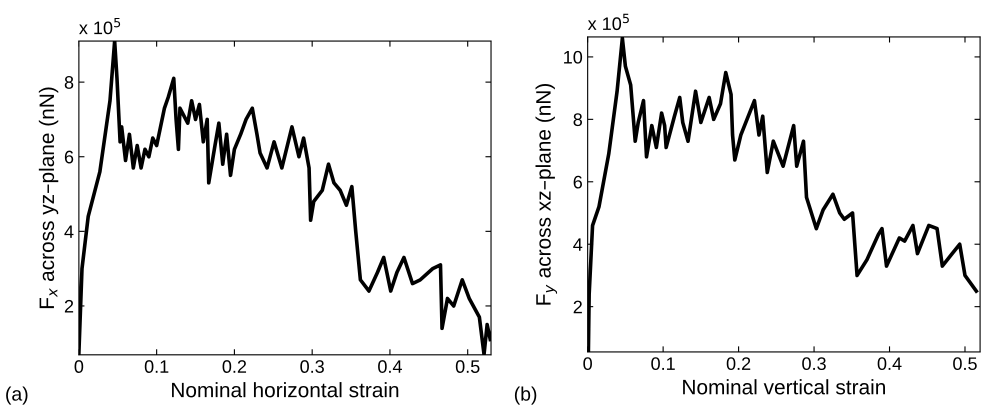 The height and width of the screenshot is (415, 986). What do you see at coordinates (17, 395) in the screenshot?
I see `text: (a)` at bounding box center [17, 395].